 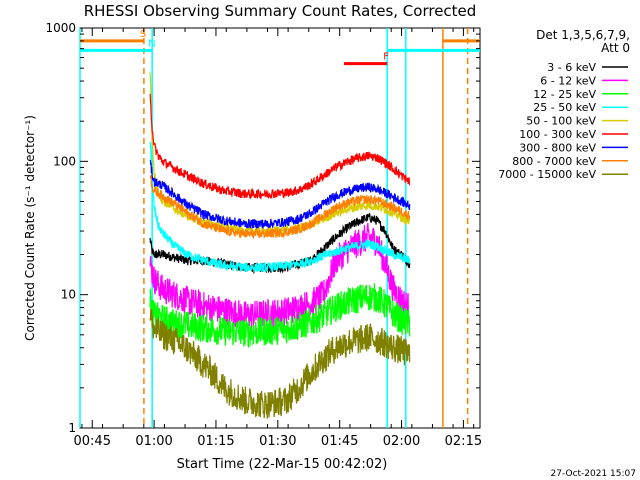 What do you see at coordinates (143, 34) in the screenshot?
I see `flag-label: S` at bounding box center [143, 34].